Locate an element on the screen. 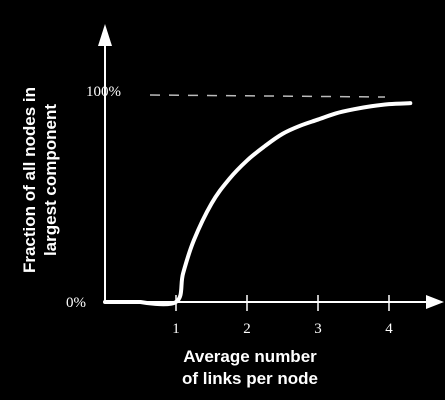 The height and width of the screenshot is (400, 445). y-tick-label-0: 0% is located at coordinates (76, 303).